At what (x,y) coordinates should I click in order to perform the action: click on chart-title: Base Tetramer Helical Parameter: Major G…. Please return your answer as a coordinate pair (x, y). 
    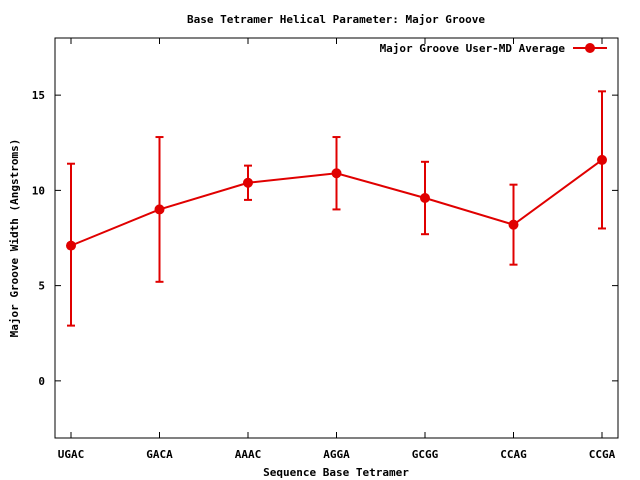
    Looking at the image, I should click on (336, 19).